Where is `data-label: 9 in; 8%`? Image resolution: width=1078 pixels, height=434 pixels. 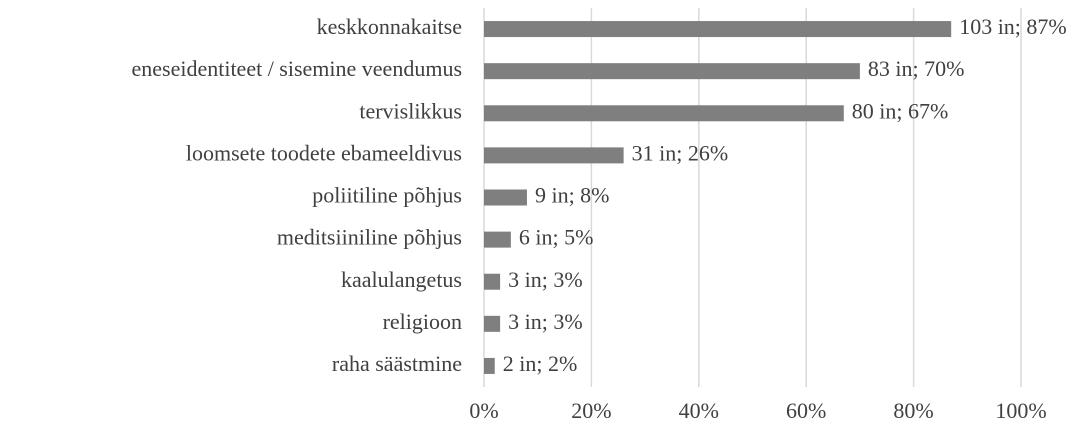 data-label: 9 in; 8% is located at coordinates (572, 195).